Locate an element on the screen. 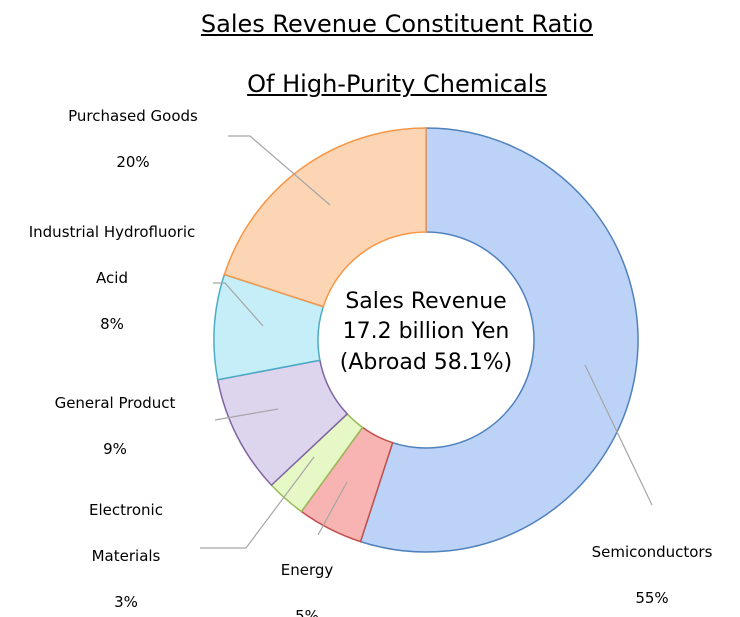 The height and width of the screenshot is (617, 740). value-label: 8% is located at coordinates (112, 324).